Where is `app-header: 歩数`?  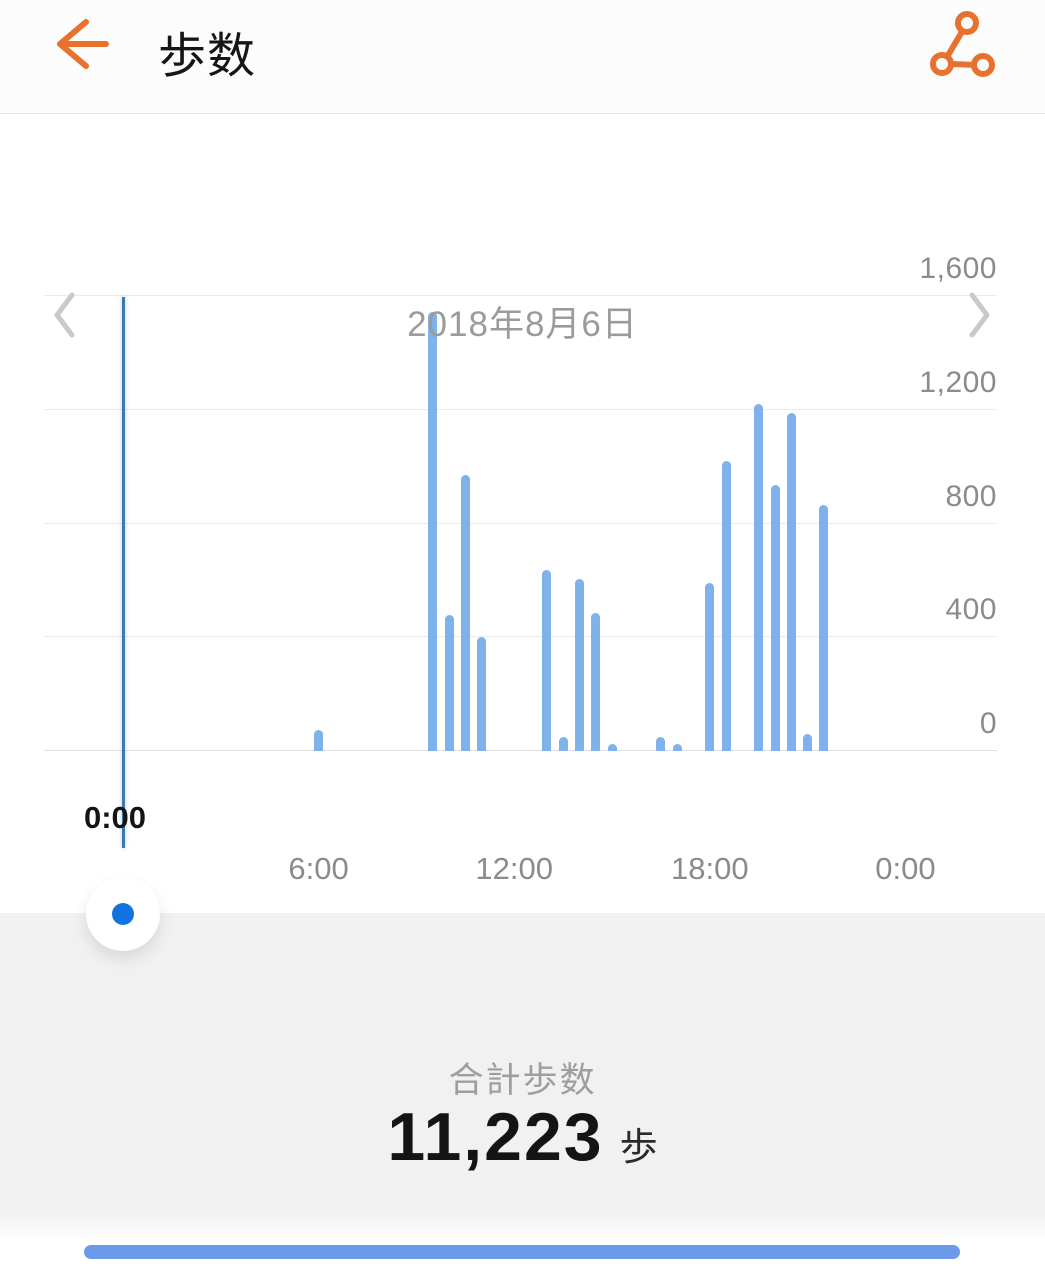
app-header: 歩数 is located at coordinates (522, 57).